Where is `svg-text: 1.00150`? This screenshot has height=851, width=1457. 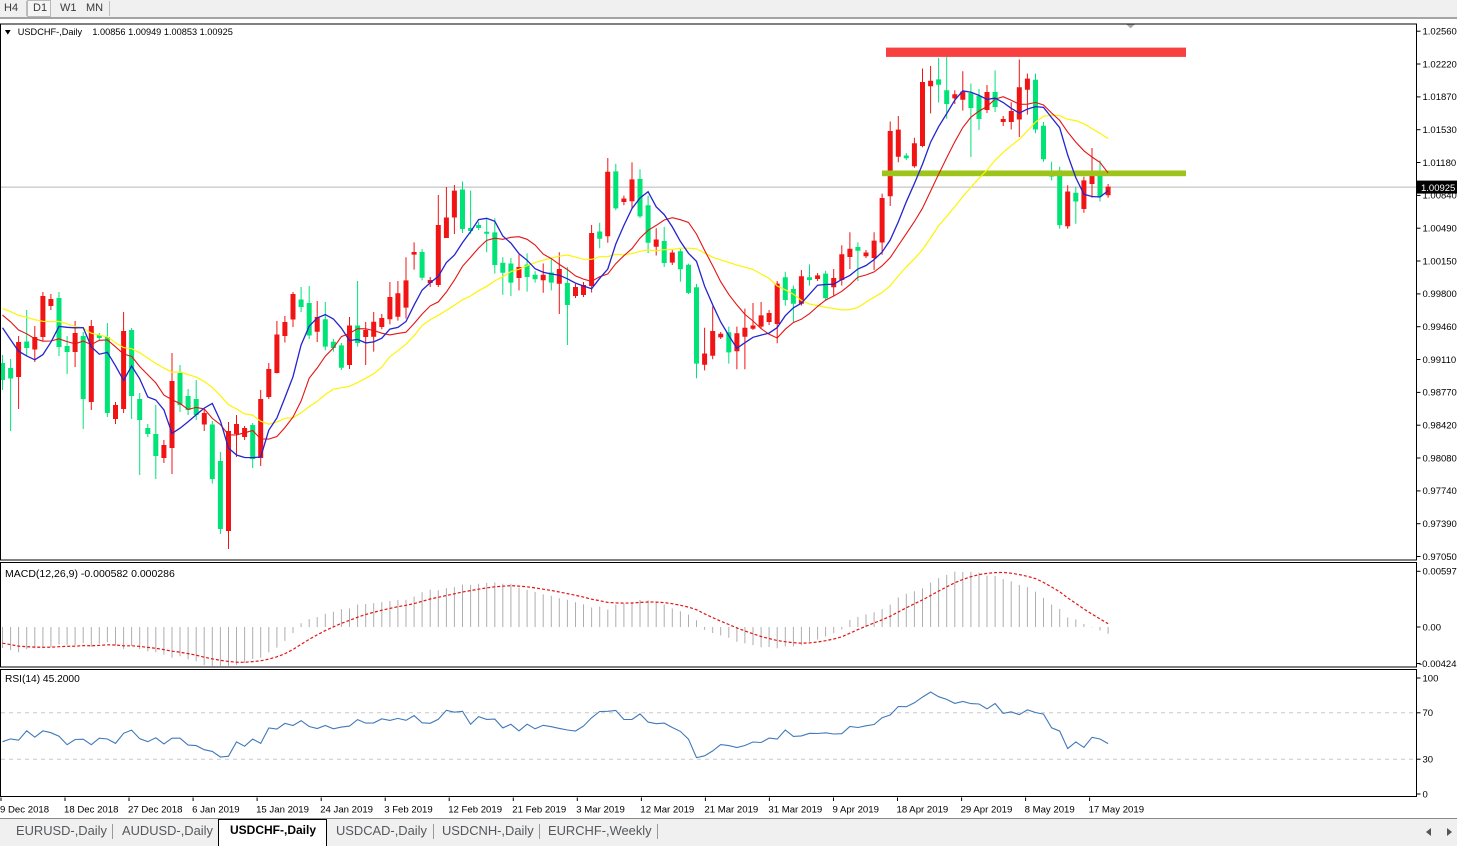 svg-text: 1.00150 is located at coordinates (1440, 261).